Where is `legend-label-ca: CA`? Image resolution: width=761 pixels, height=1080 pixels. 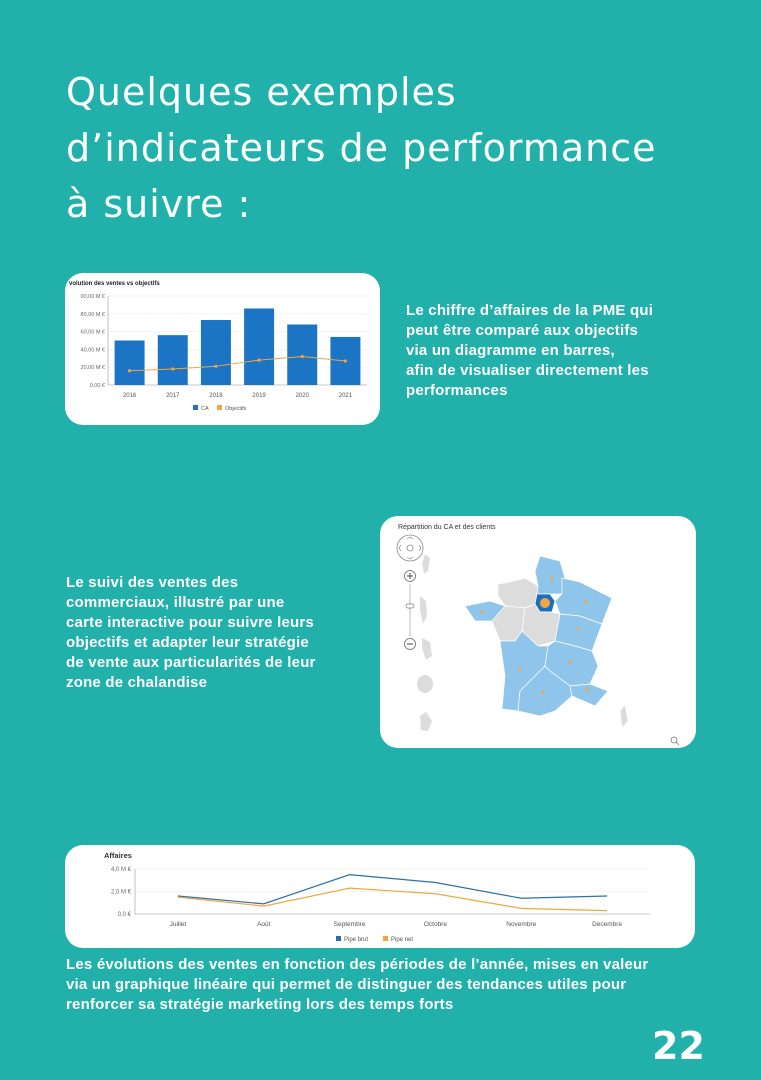 legend-label-ca: CA is located at coordinates (205, 409).